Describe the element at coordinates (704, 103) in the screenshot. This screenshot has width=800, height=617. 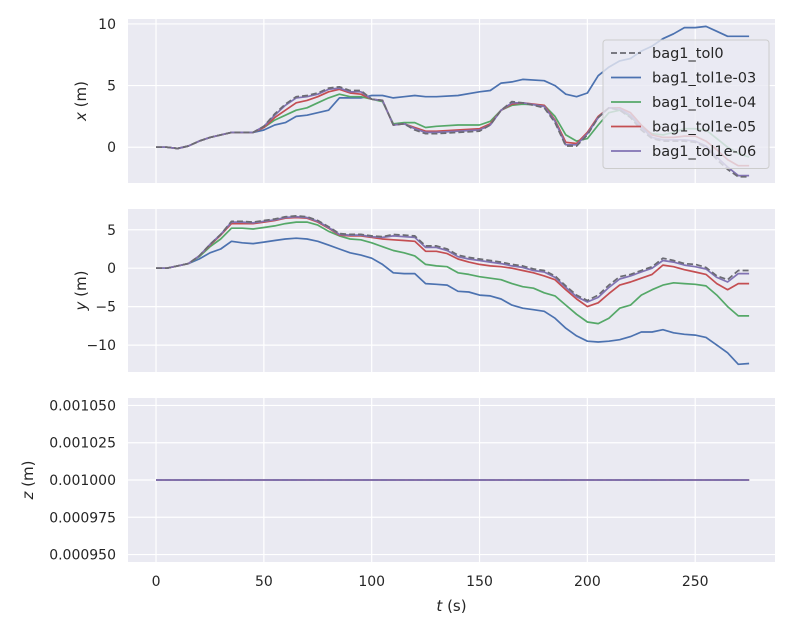
I see `legend-label: bag1_tol1e-04` at that location.